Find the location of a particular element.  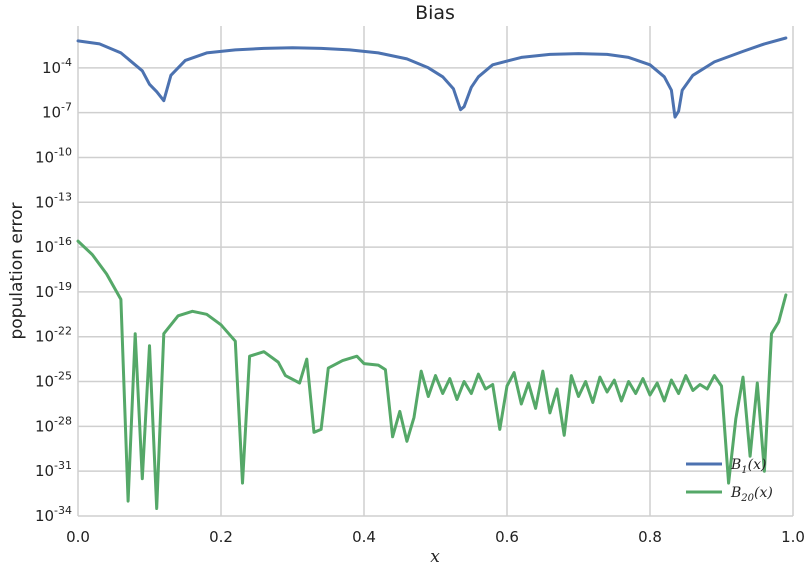

y-tick-label-7: 10⁻¹³ is located at coordinates (53, 200).